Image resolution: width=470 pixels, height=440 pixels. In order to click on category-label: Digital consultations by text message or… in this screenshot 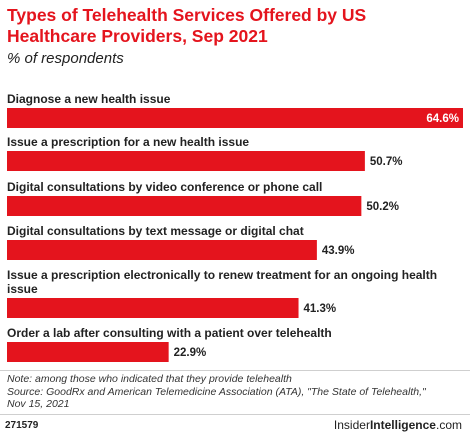, I will do `click(155, 231)`.